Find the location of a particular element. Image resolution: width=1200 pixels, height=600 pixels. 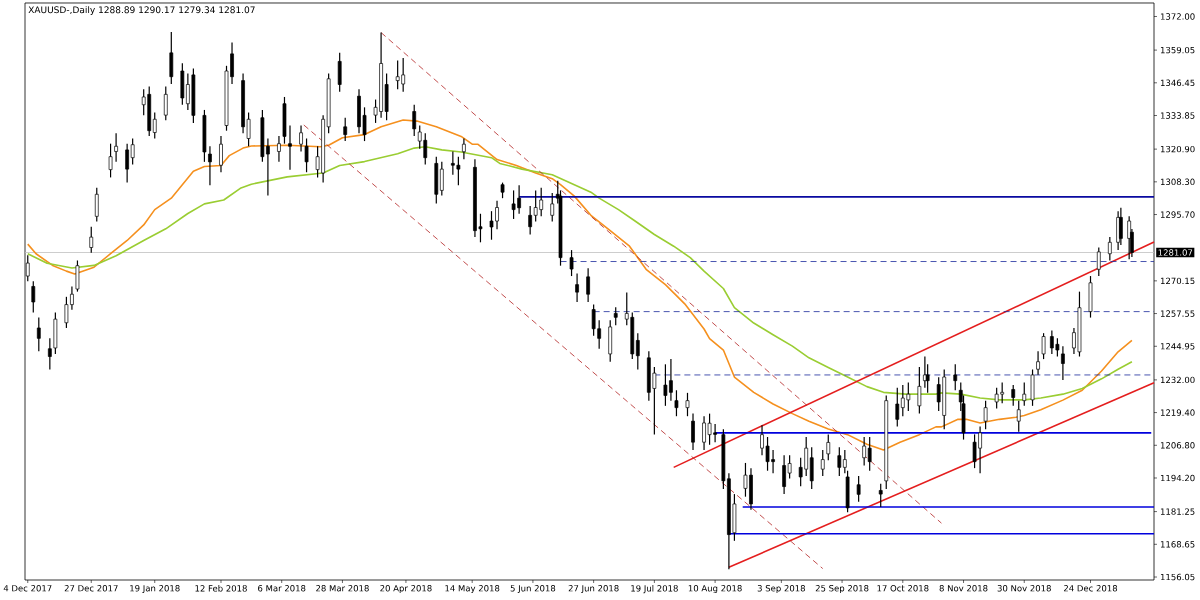

chart-title: XAUUSD-,Daily 1288.89 1290.17 1279.34 1281.07 is located at coordinates (141, 10).